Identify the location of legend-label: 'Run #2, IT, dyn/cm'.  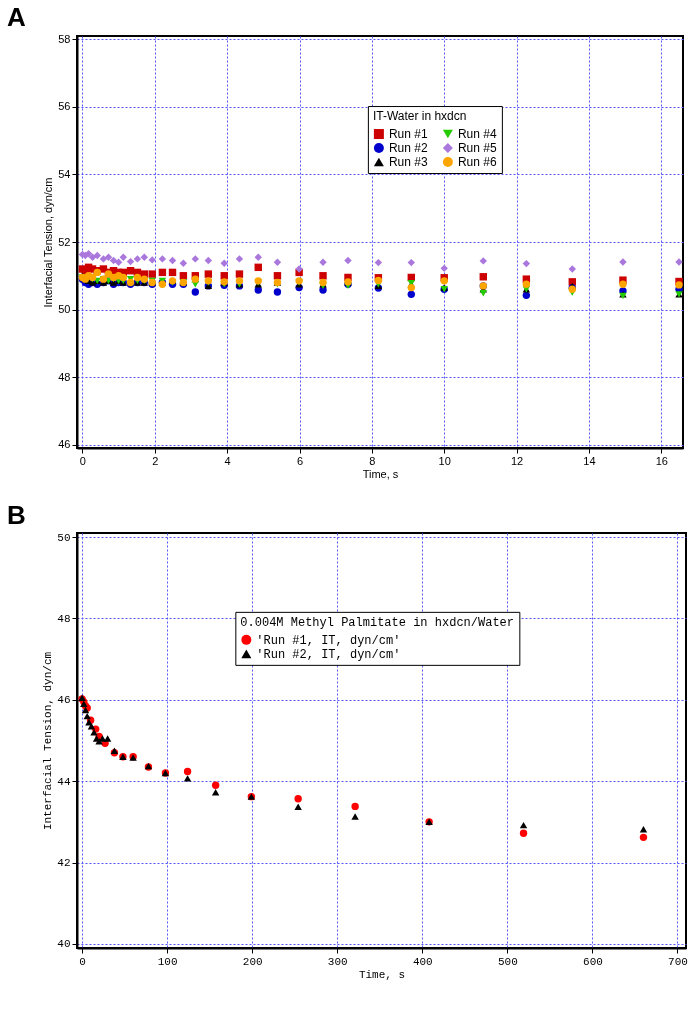
(328, 654).